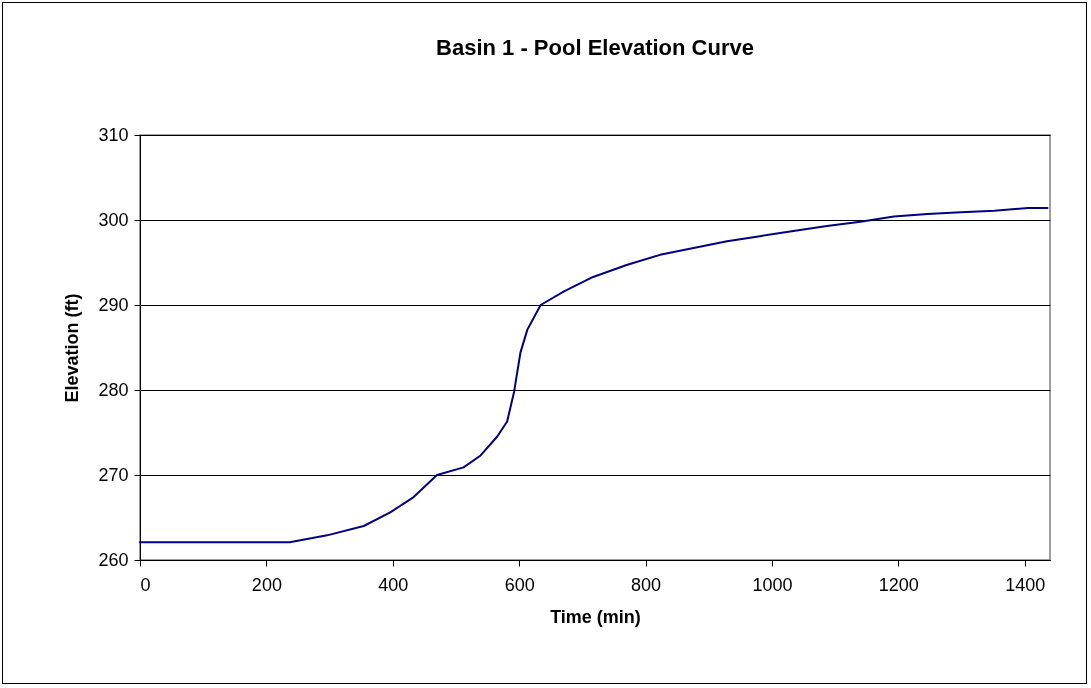 The image size is (1091, 688). Describe the element at coordinates (266, 584) in the screenshot. I see `x-tick-label: 200` at that location.